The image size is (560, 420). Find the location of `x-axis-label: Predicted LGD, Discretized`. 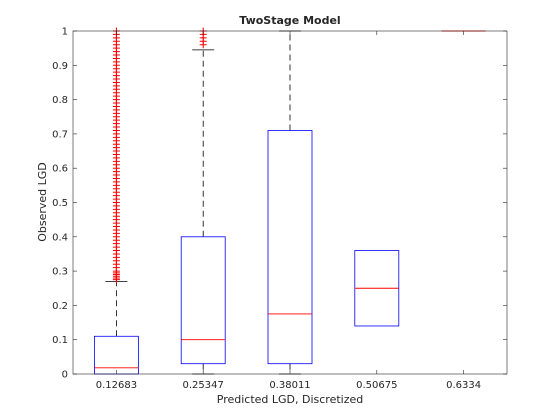

x-axis-label: Predicted LGD, Discretized is located at coordinates (290, 399).